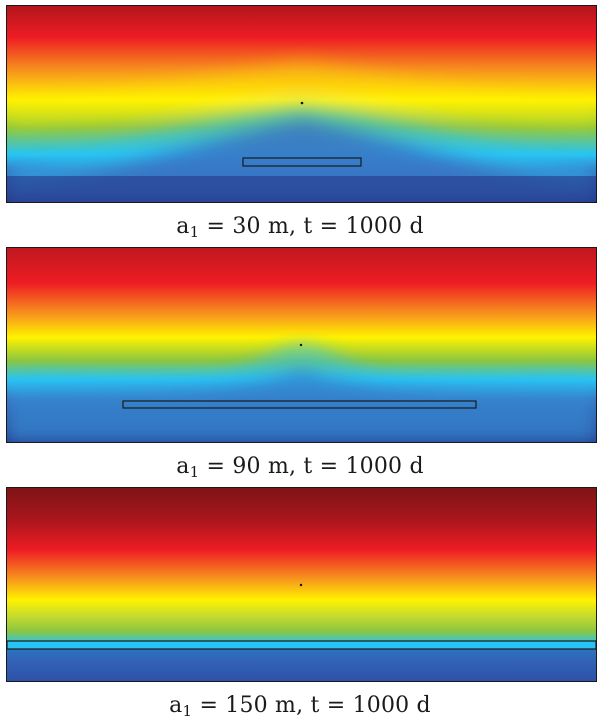  Describe the element at coordinates (300, 467) in the screenshot. I see `caption-2: a1 = 90 m, t = 1000 d` at that location.